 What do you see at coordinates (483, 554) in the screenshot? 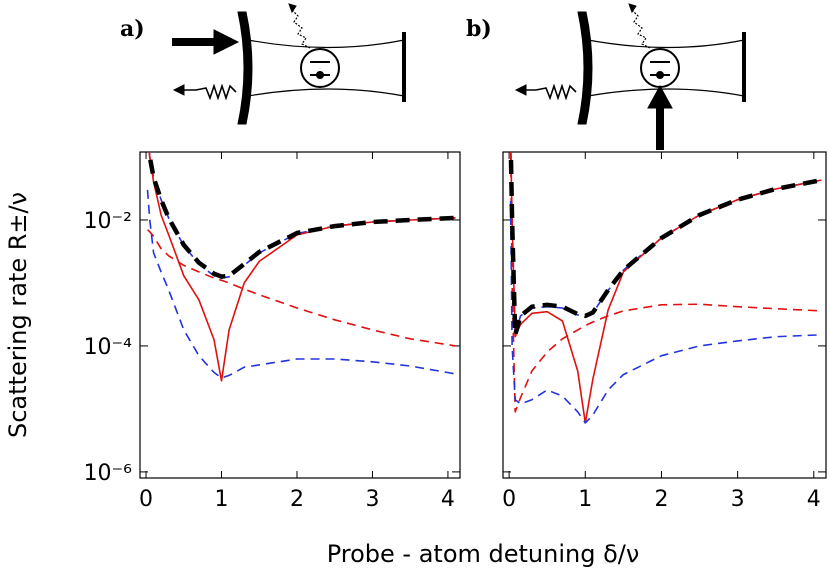
I see `x-axis-label: Probe - atom detuning δ/ν` at bounding box center [483, 554].